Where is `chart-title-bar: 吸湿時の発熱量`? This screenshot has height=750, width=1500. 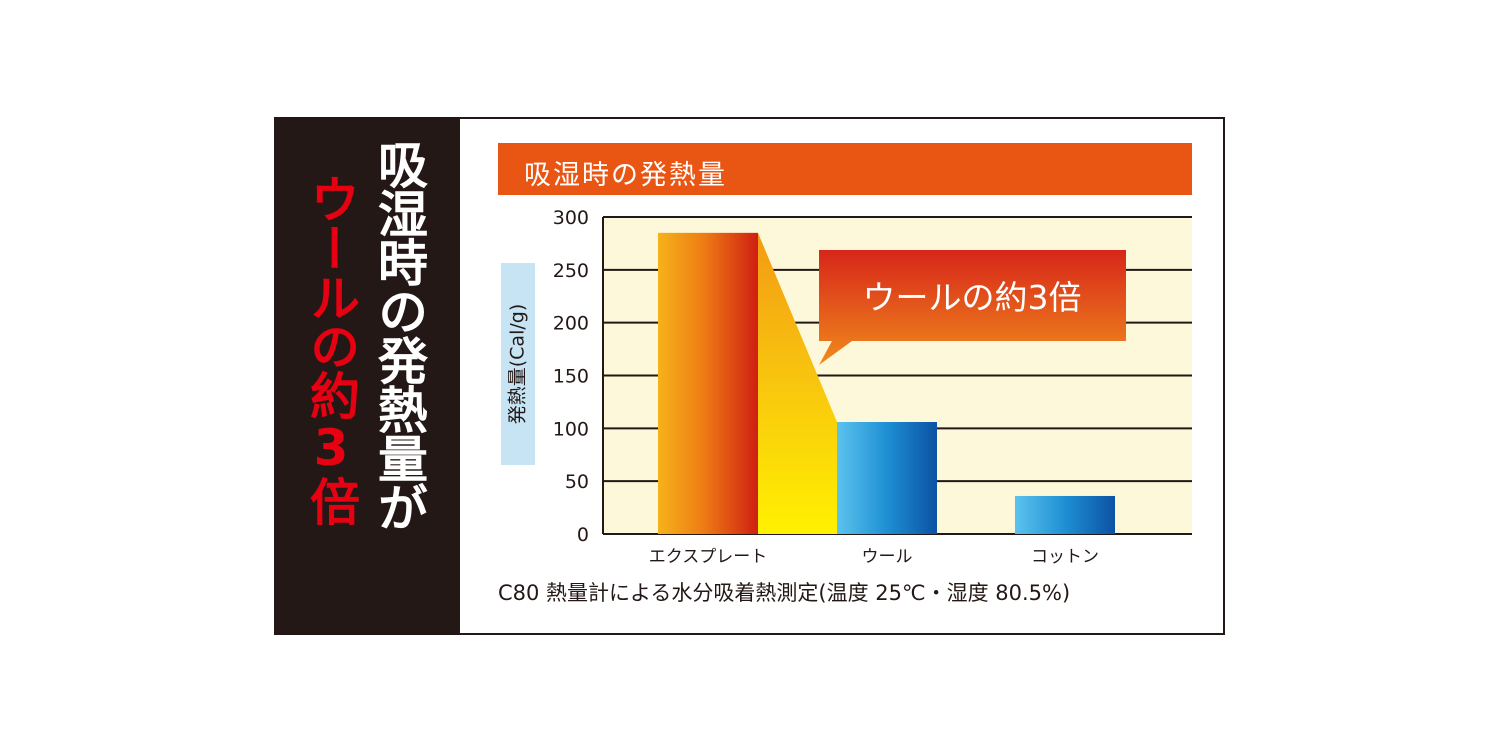 chart-title-bar: 吸湿時の発熱量 is located at coordinates (845, 169).